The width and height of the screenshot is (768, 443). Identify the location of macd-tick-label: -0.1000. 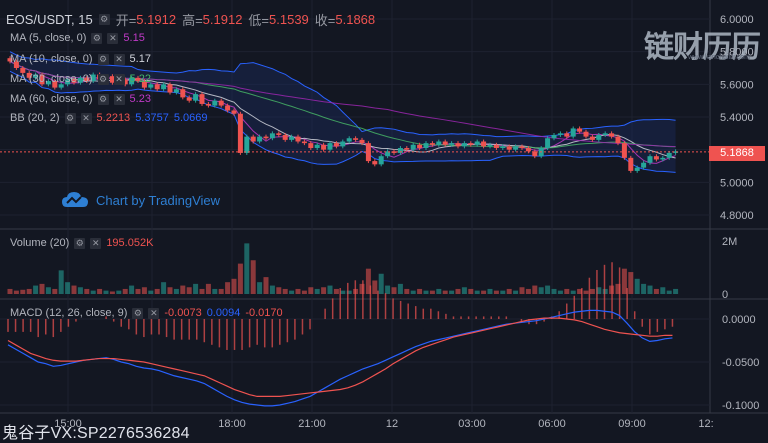
(740, 406).